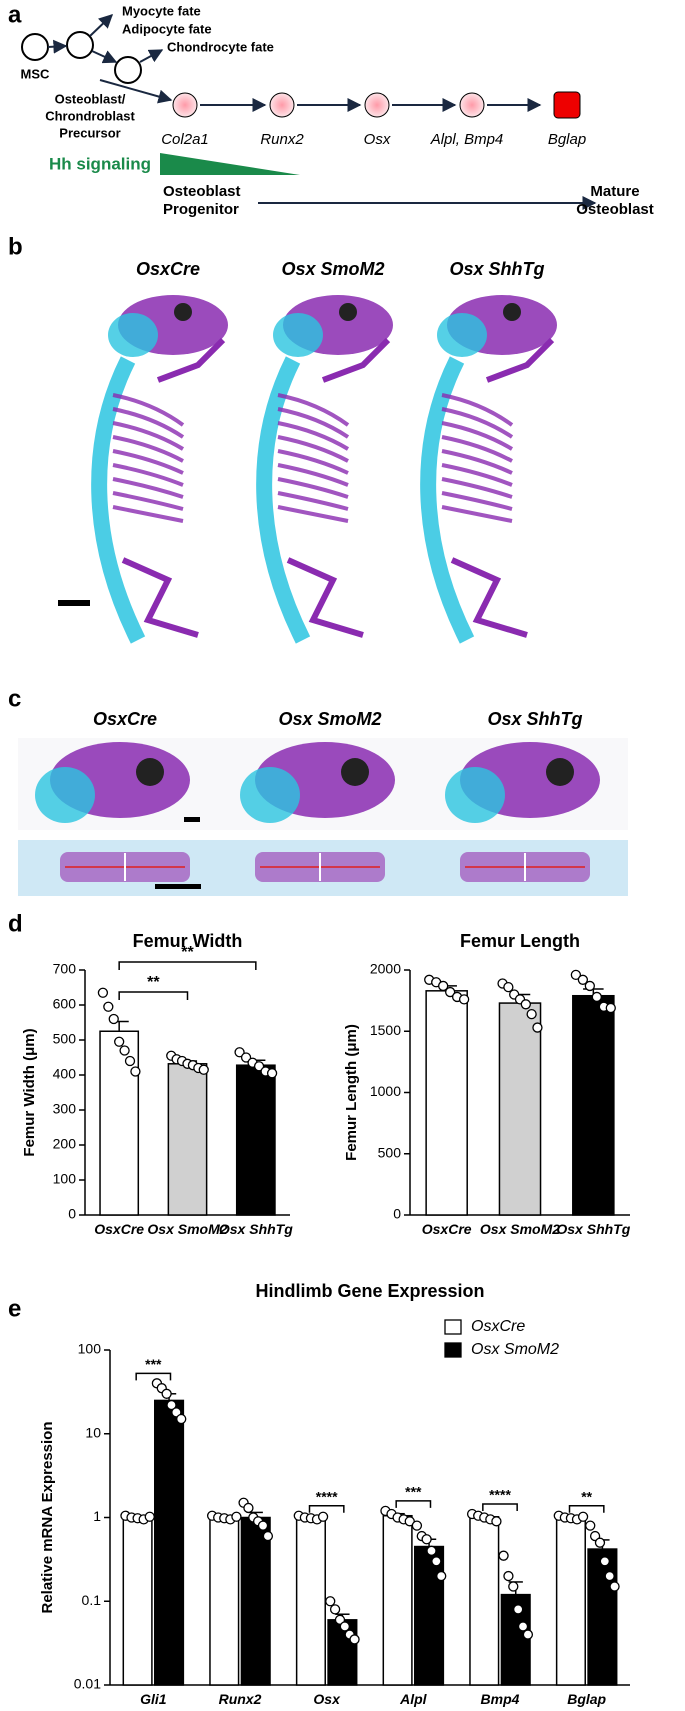  What do you see at coordinates (153, 1699) in the screenshot?
I see `x-tick-label: Gli1` at bounding box center [153, 1699].